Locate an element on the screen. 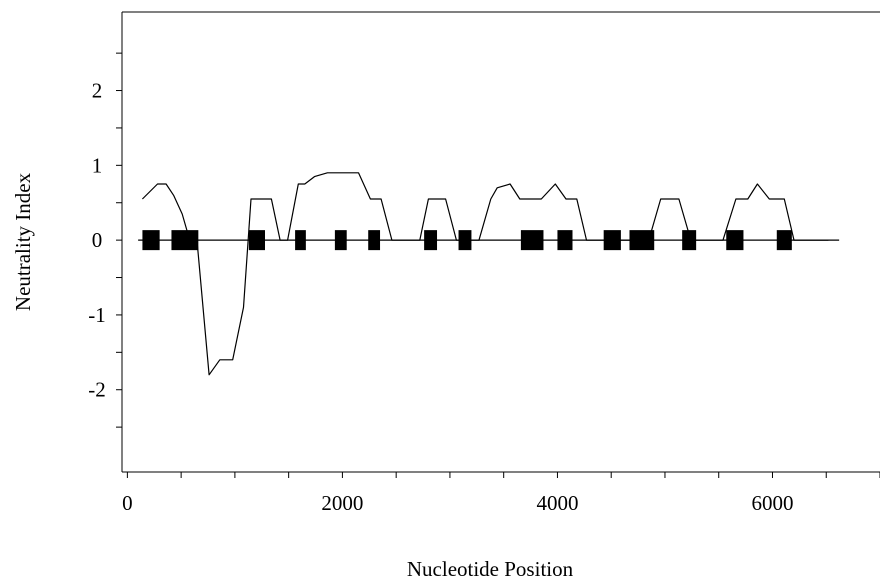 This screenshot has height=582, width=880. x-axis-tick-labels: 0 2000 4000 6000 is located at coordinates (457, 503).